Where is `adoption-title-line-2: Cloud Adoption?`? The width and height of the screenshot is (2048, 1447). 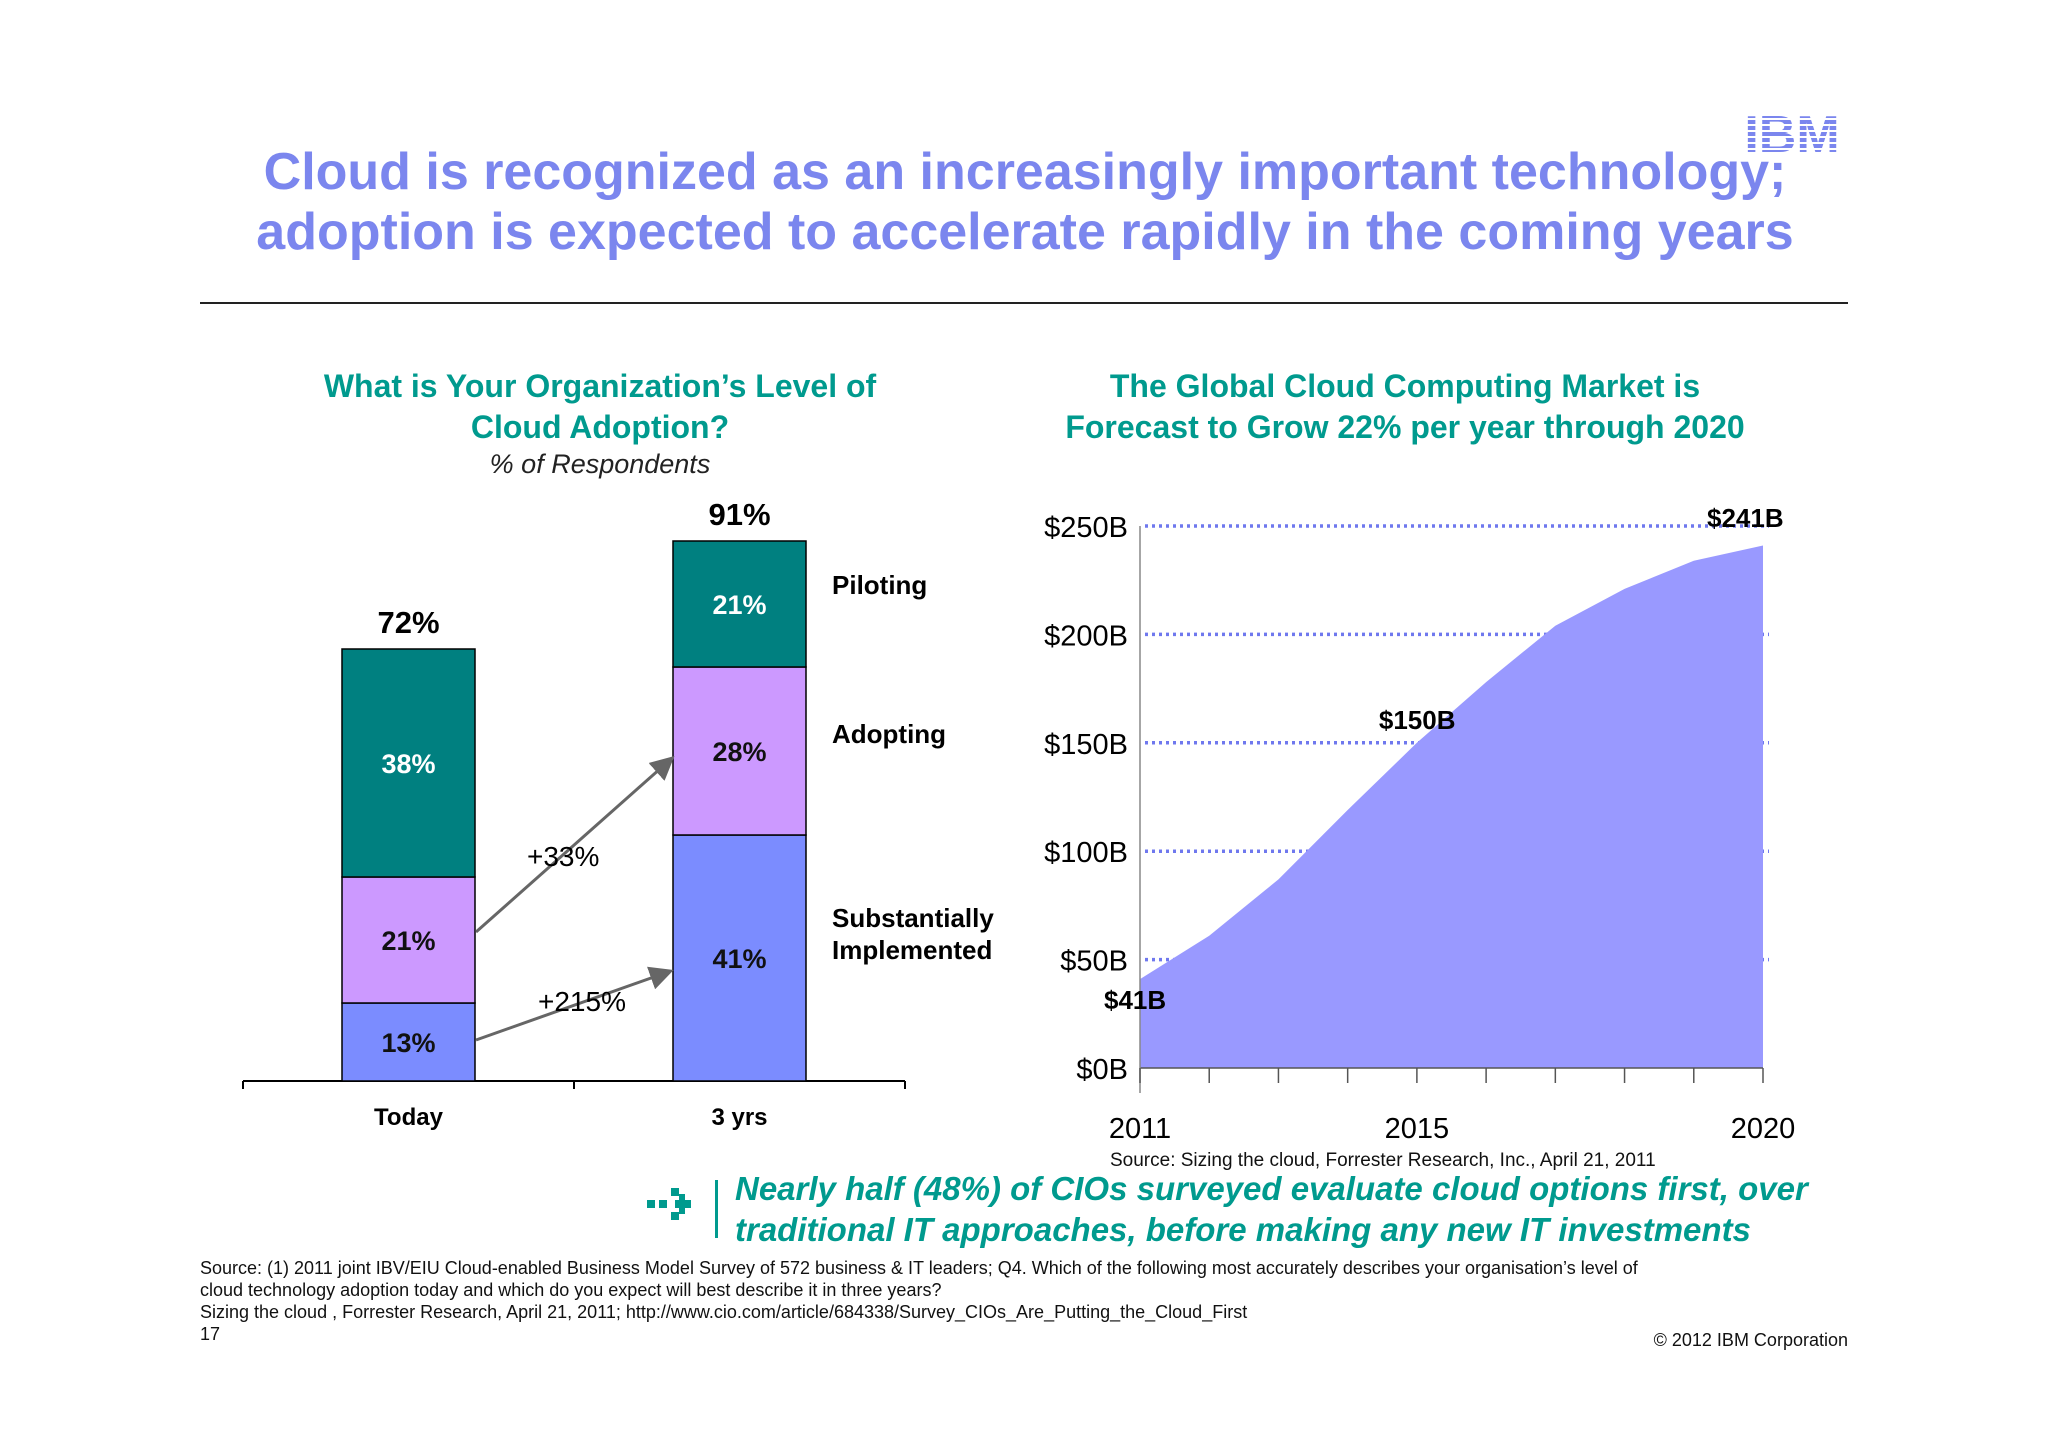 adoption-title-line-2: Cloud Adoption? is located at coordinates (600, 427).